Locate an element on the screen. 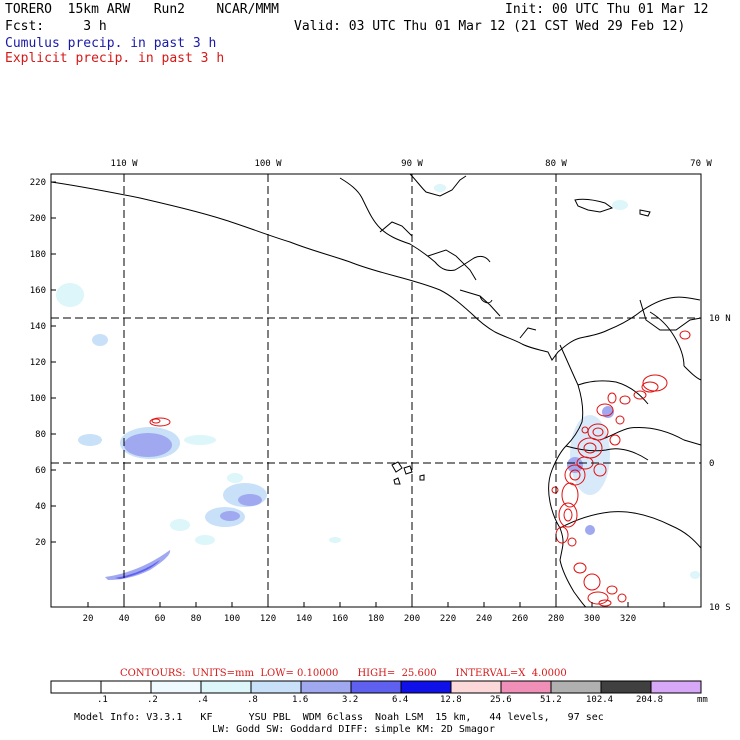  colorbar-label: 3.2 is located at coordinates (350, 700).